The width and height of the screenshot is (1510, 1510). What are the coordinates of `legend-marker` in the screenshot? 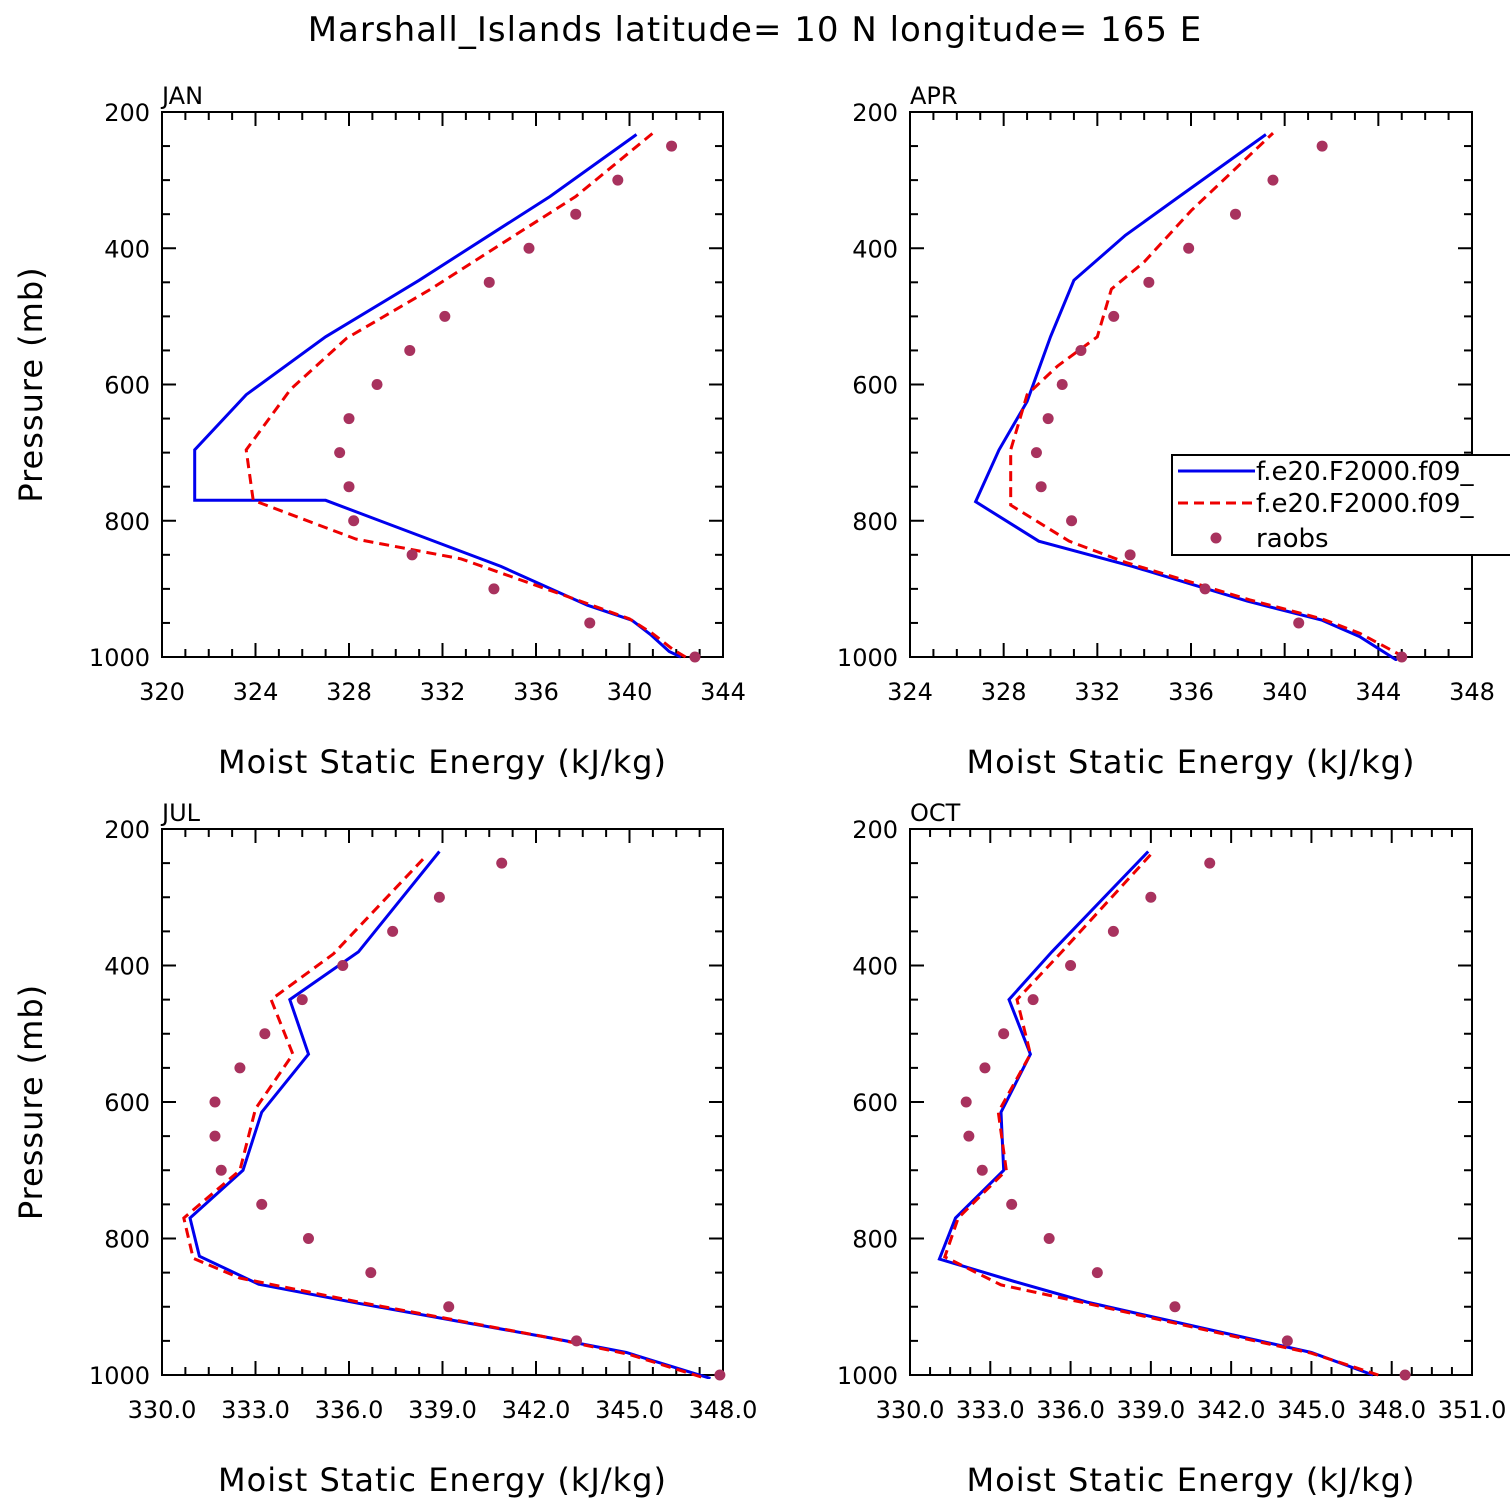 It's located at (1216, 538).